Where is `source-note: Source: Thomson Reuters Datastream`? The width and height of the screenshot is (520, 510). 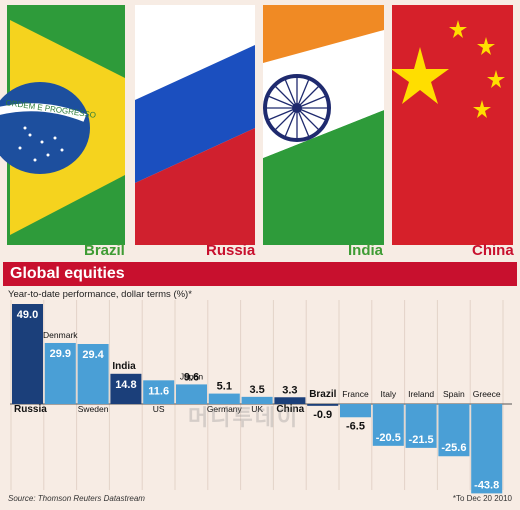
source-note: Source: Thomson Reuters Datastream is located at coordinates (76, 498).